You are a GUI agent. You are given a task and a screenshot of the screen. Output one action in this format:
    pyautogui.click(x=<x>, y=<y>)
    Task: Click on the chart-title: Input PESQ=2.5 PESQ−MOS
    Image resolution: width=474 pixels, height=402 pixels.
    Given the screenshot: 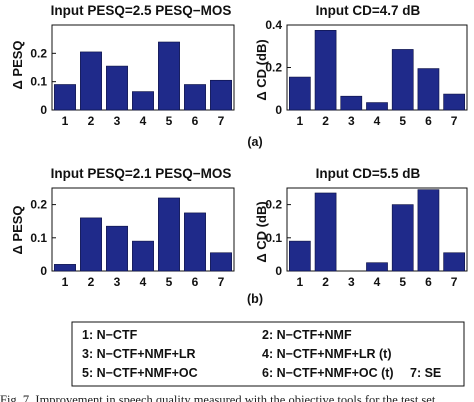 What is the action you would take?
    pyautogui.click(x=141, y=10)
    